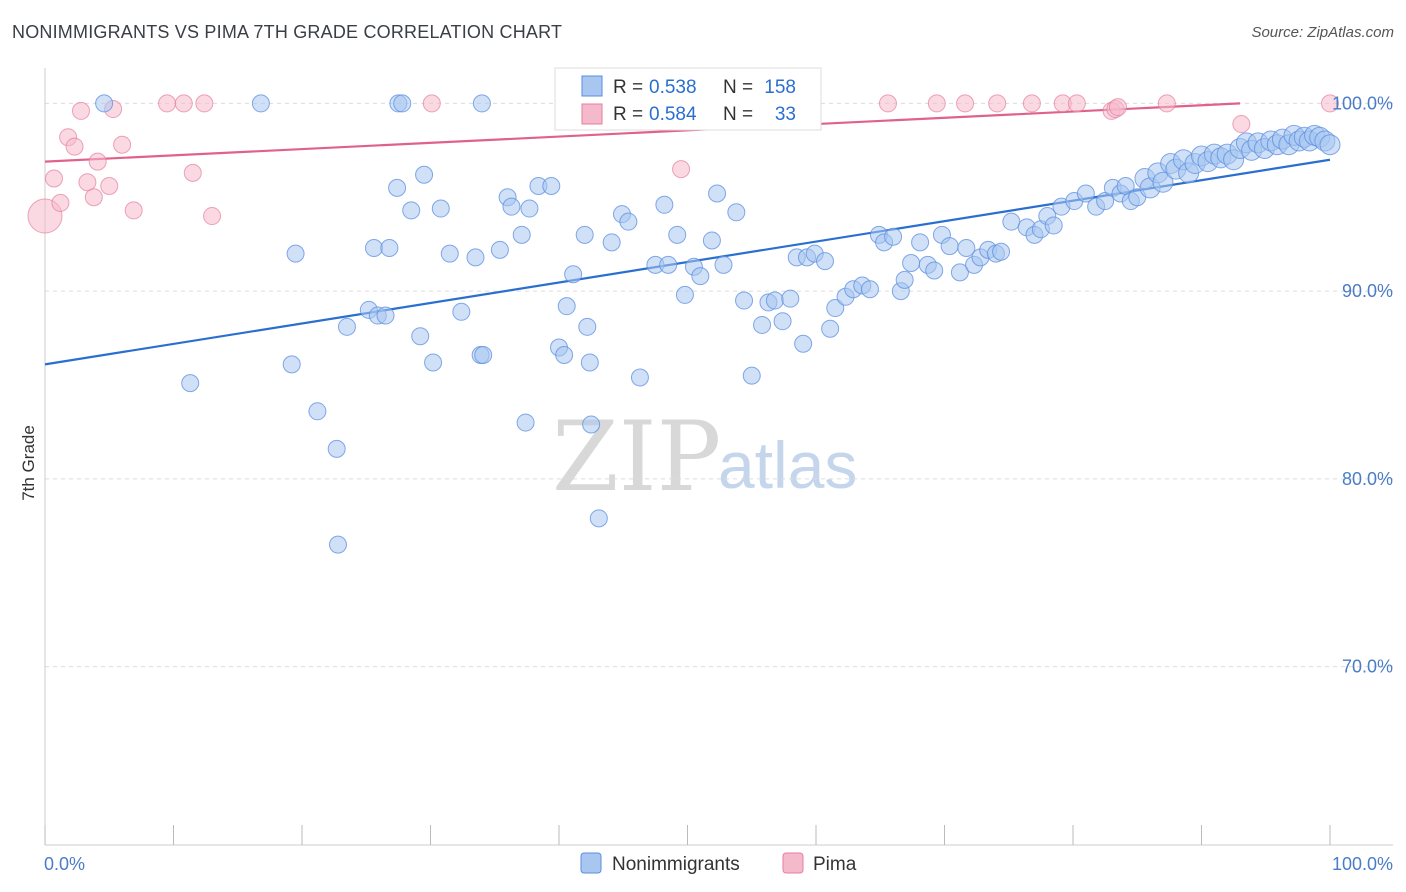 This screenshot has height=892, width=1406. Describe the element at coordinates (592, 86) in the screenshot. I see `stats-legend-swatch-nonimmigrants` at that location.